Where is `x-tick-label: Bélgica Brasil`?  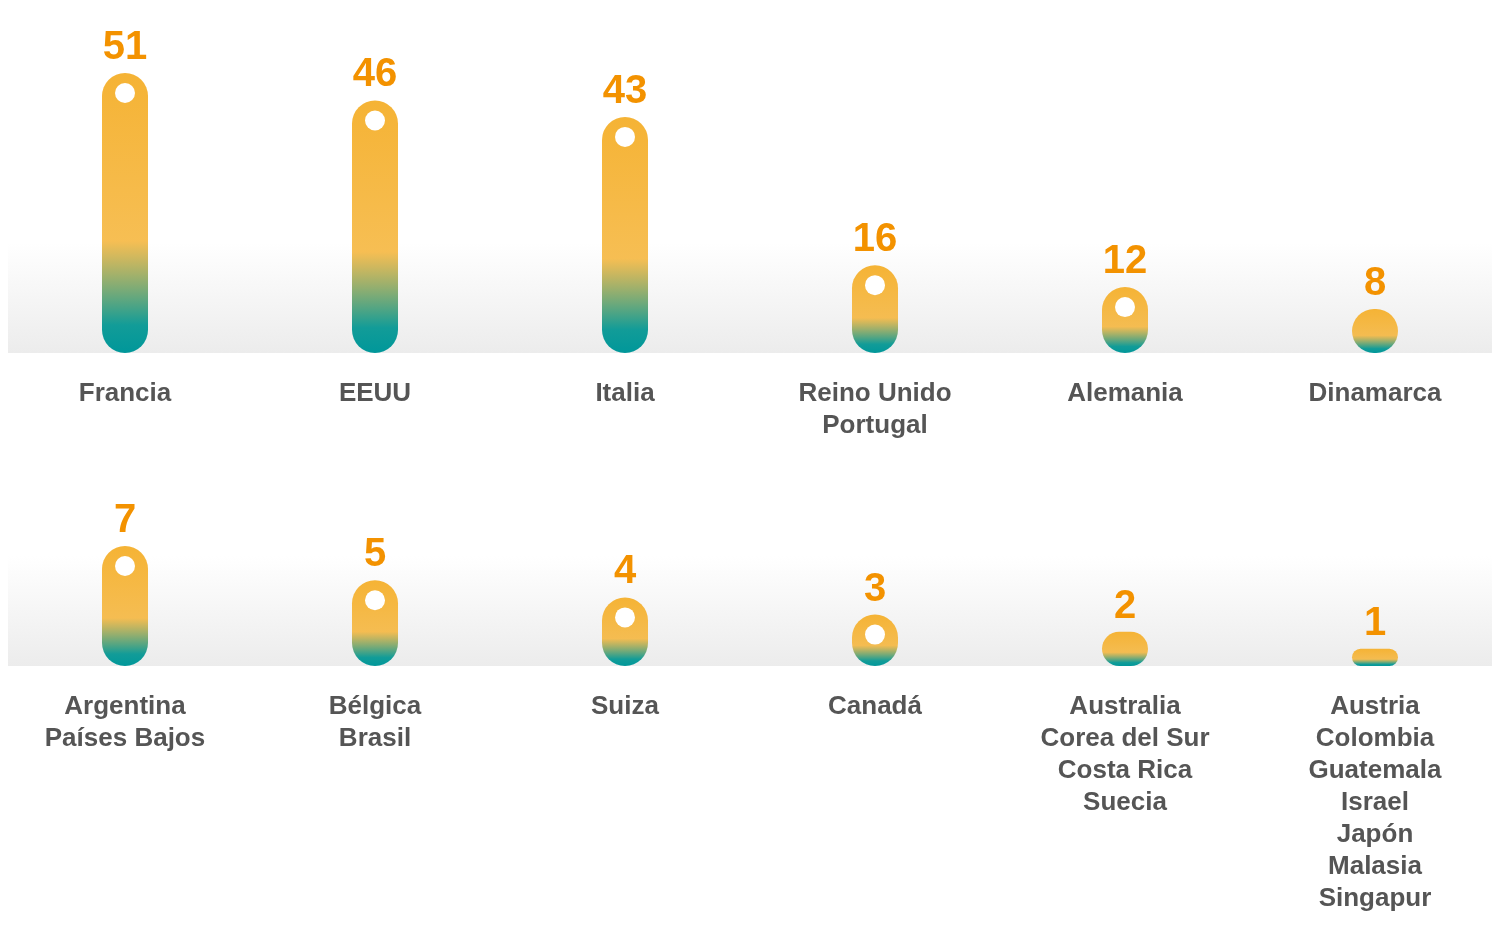 x-tick-label: Bélgica Brasil is located at coordinates (375, 721).